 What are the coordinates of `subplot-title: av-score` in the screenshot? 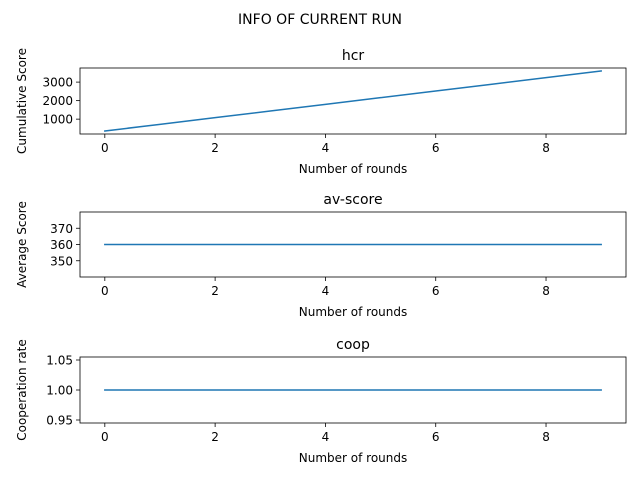 It's located at (352, 200).